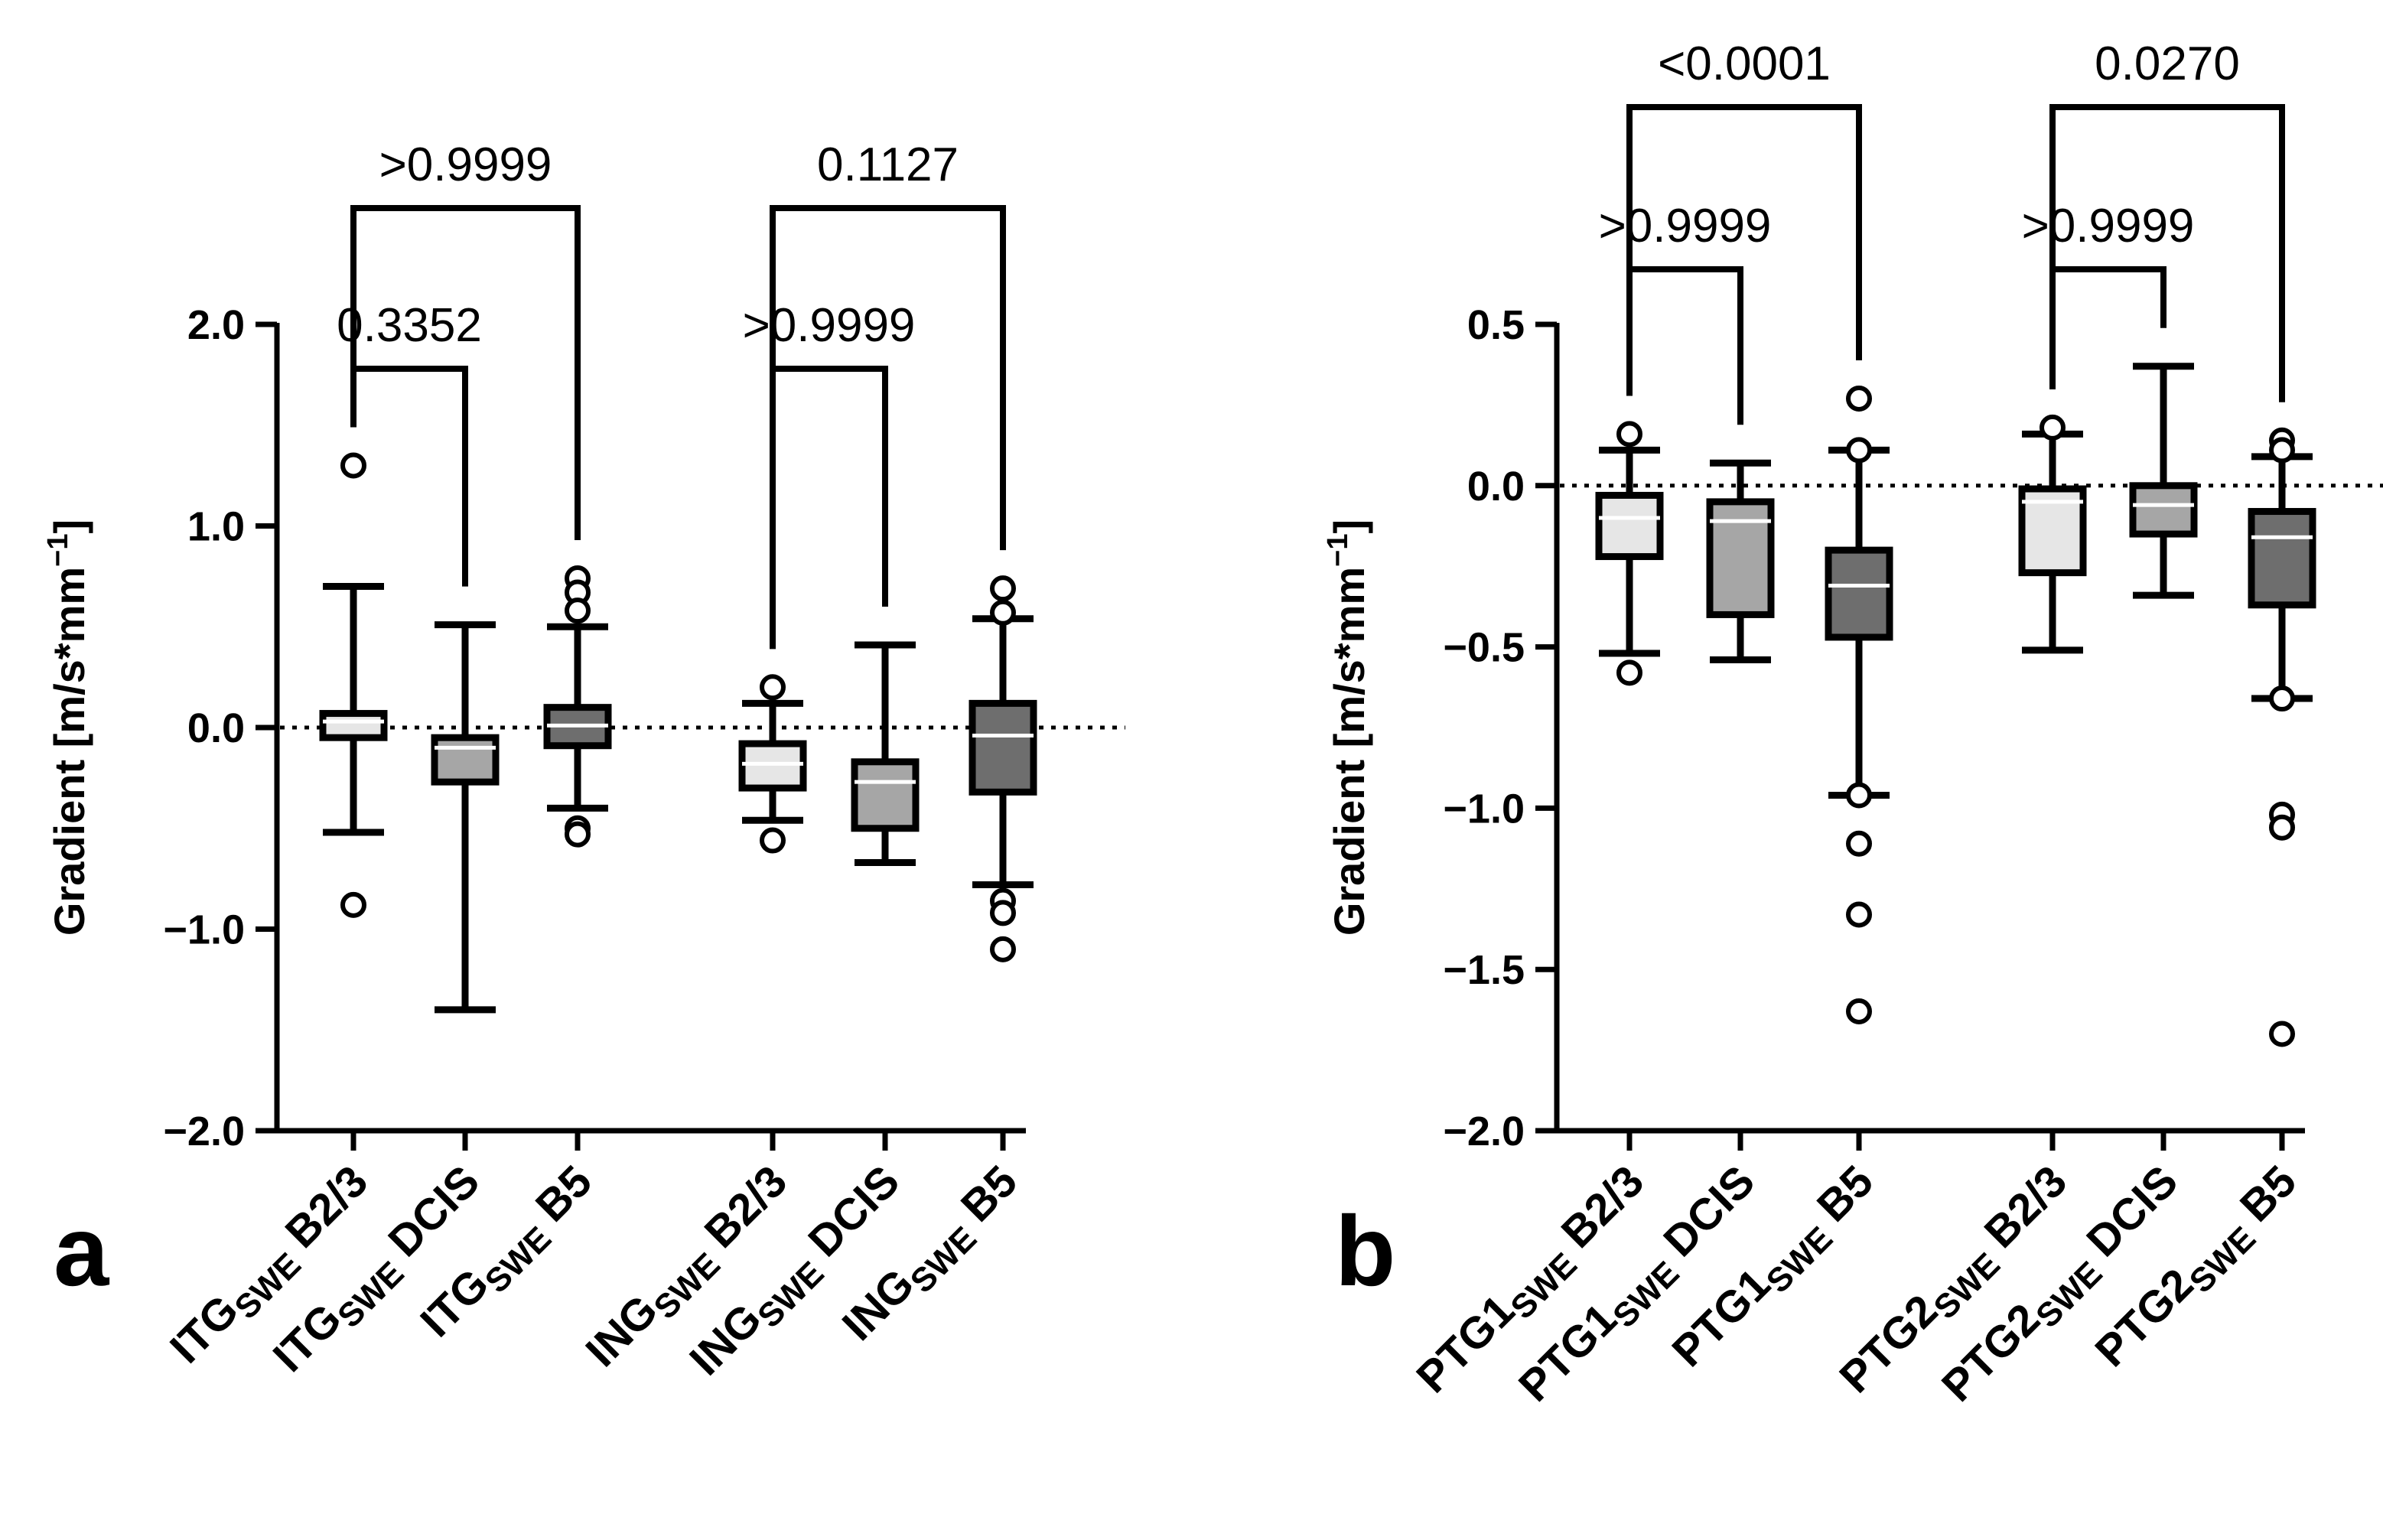 The height and width of the screenshot is (1540, 2383). What do you see at coordinates (2167, 63) in the screenshot?
I see `comparison-p-value: 0.0270` at bounding box center [2167, 63].